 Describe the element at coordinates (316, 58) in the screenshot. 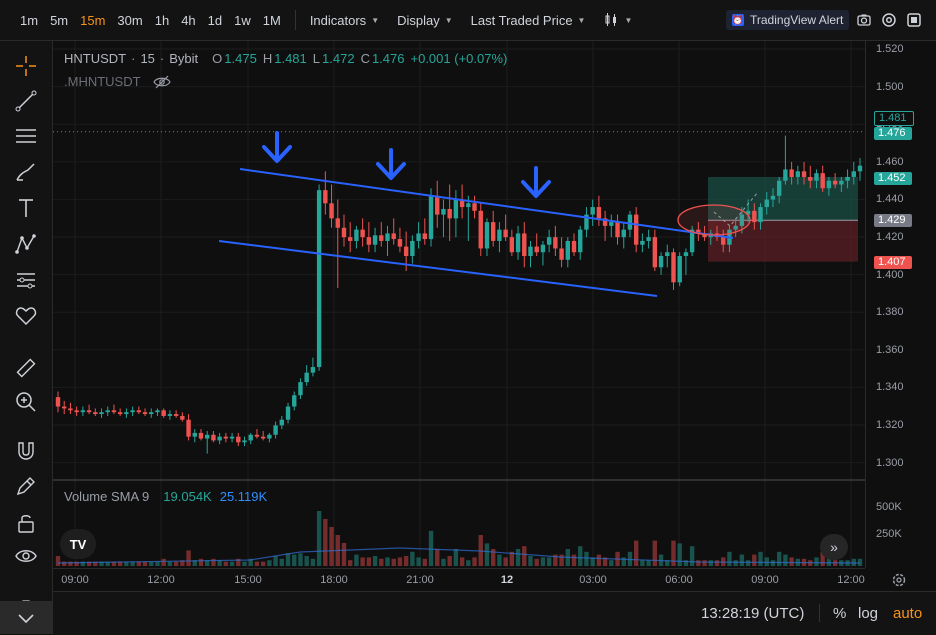

I see `low-label: L` at that location.